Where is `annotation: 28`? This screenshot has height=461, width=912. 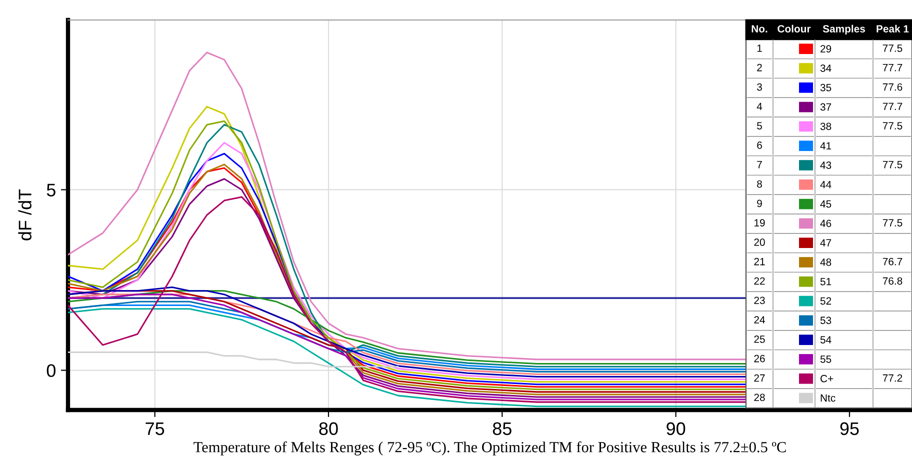
annotation: 28 is located at coordinates (759, 398).